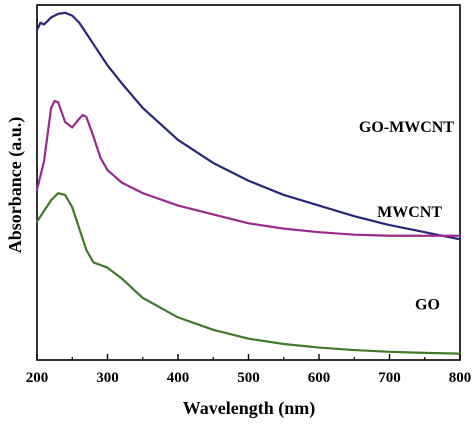 The height and width of the screenshot is (425, 474). What do you see at coordinates (389, 378) in the screenshot?
I see `x-tick-label: 700` at bounding box center [389, 378].